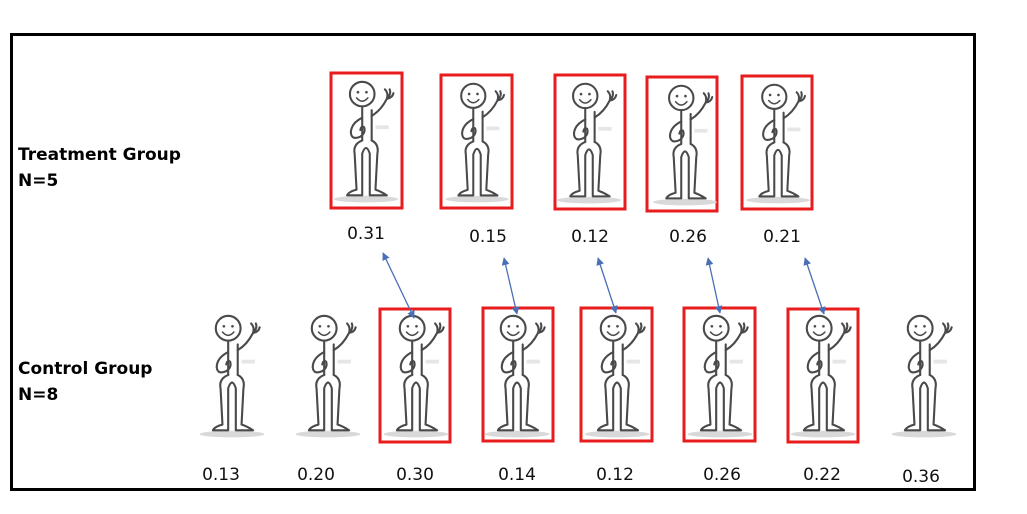 The width and height of the screenshot is (1027, 514). Describe the element at coordinates (415, 475) in the screenshot. I see `control-value: 0.30` at that location.